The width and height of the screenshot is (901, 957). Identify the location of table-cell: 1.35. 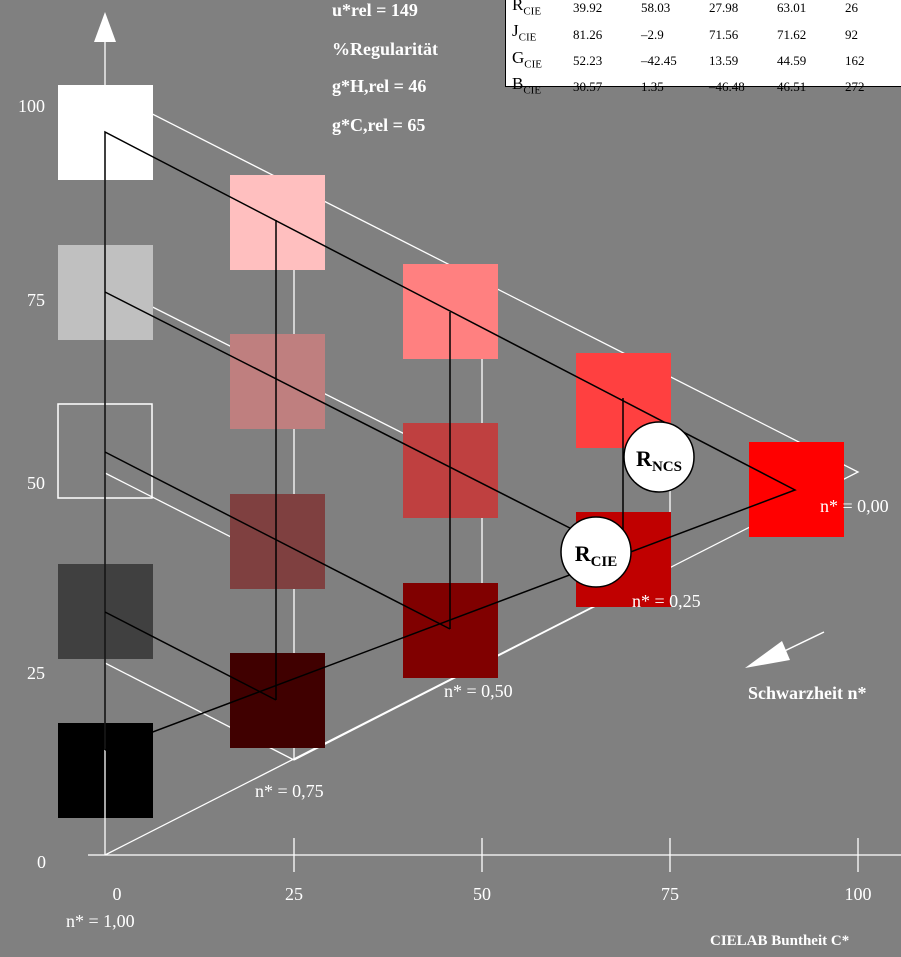
(652, 87).